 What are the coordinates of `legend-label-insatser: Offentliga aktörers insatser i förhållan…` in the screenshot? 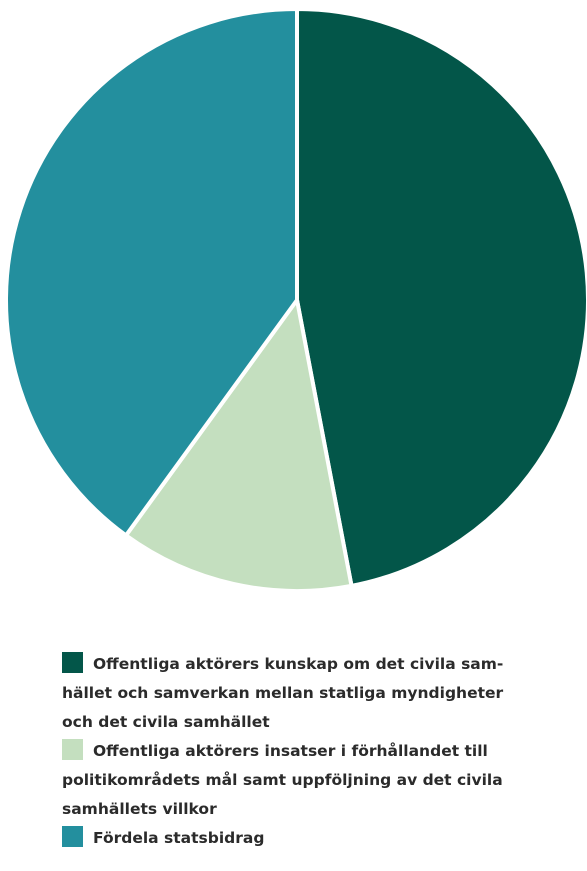 It's located at (282, 780).